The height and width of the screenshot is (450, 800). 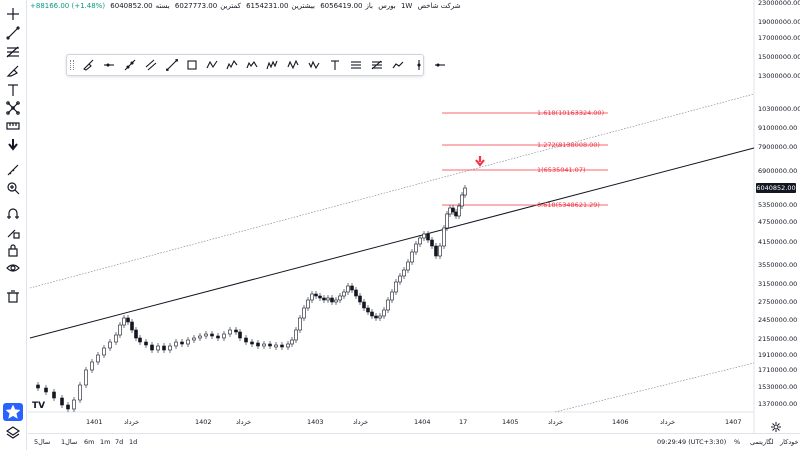 I want to click on layers-icon, so click(x=13, y=432).